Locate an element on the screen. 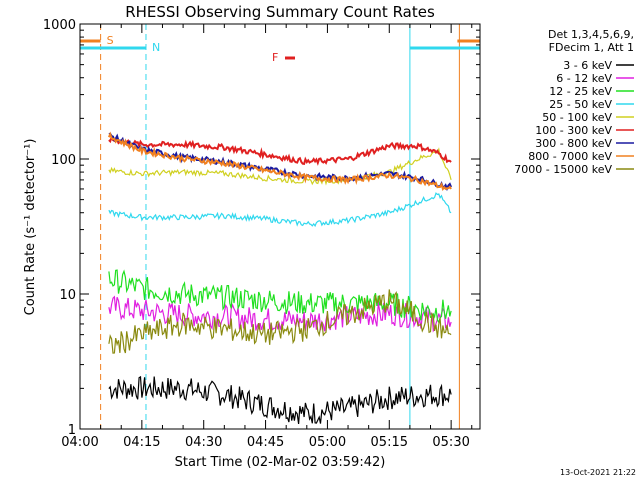 Image resolution: width=640 pixels, height=480 pixels. y-axis-label: Count Rate (s⁻¹ detector⁻¹) is located at coordinates (30, 227).